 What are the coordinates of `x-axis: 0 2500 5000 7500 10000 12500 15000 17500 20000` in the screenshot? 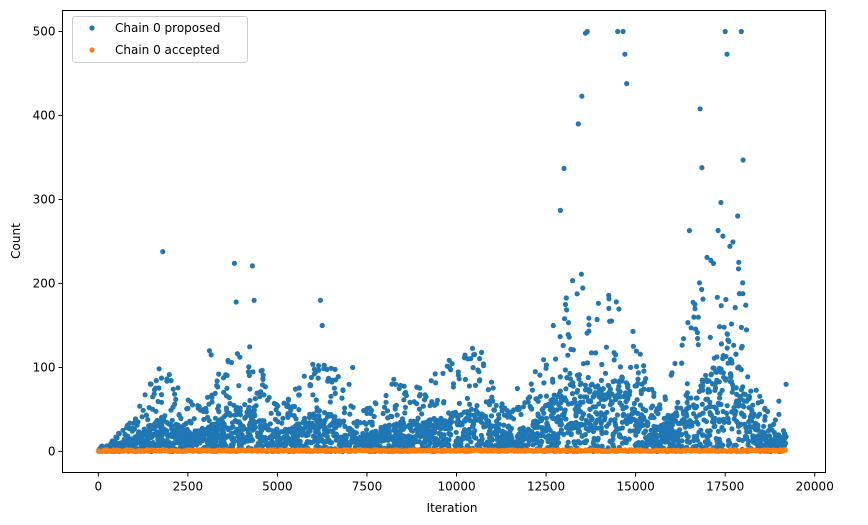 It's located at (464, 483).